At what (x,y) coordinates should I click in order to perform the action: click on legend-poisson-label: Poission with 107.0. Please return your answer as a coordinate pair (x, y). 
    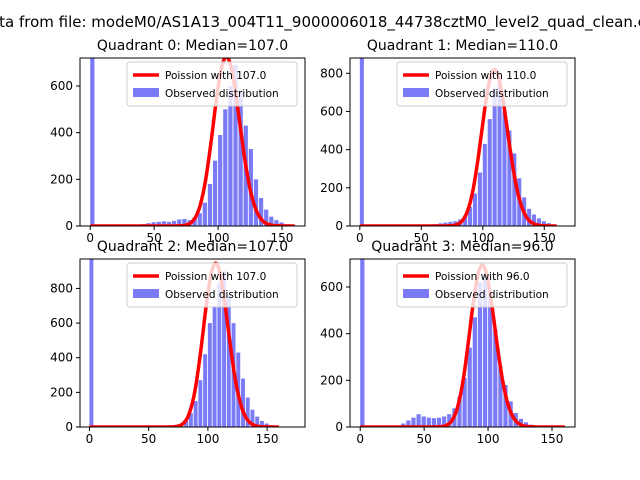
    Looking at the image, I should click on (215, 277).